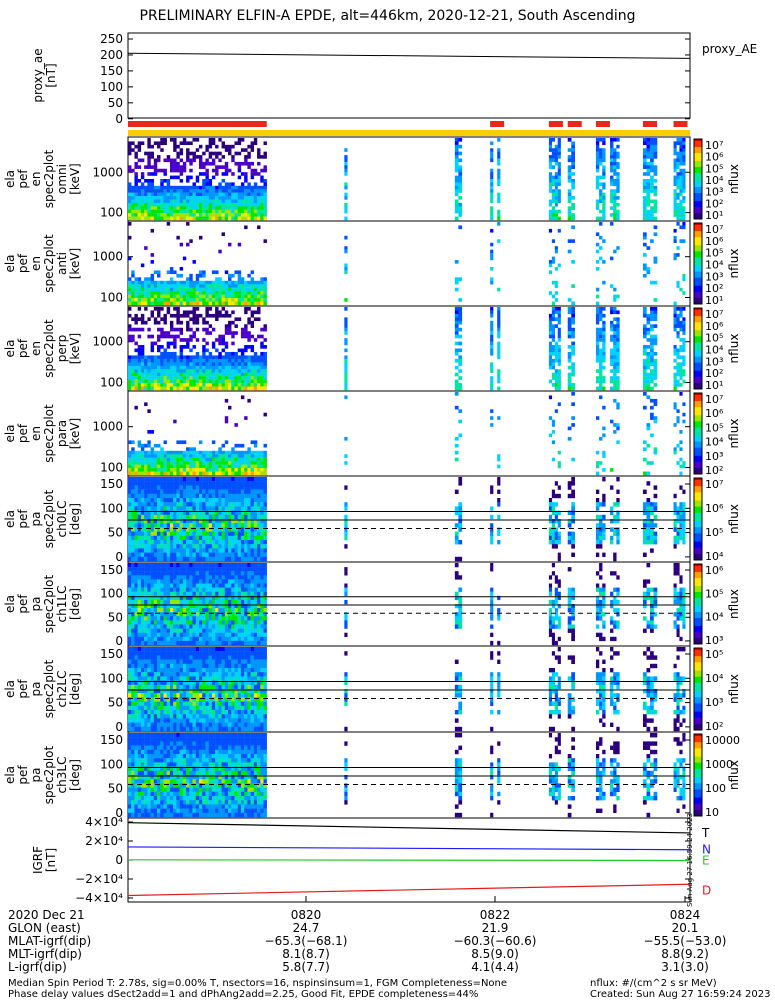  I want to click on ylabel-anti: anti, so click(62, 263).